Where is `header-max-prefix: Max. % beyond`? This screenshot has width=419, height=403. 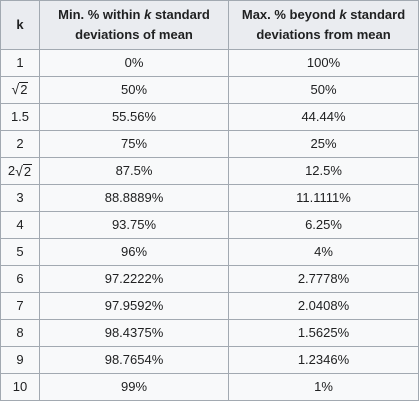
header-max-prefix: Max. % beyond is located at coordinates (290, 14).